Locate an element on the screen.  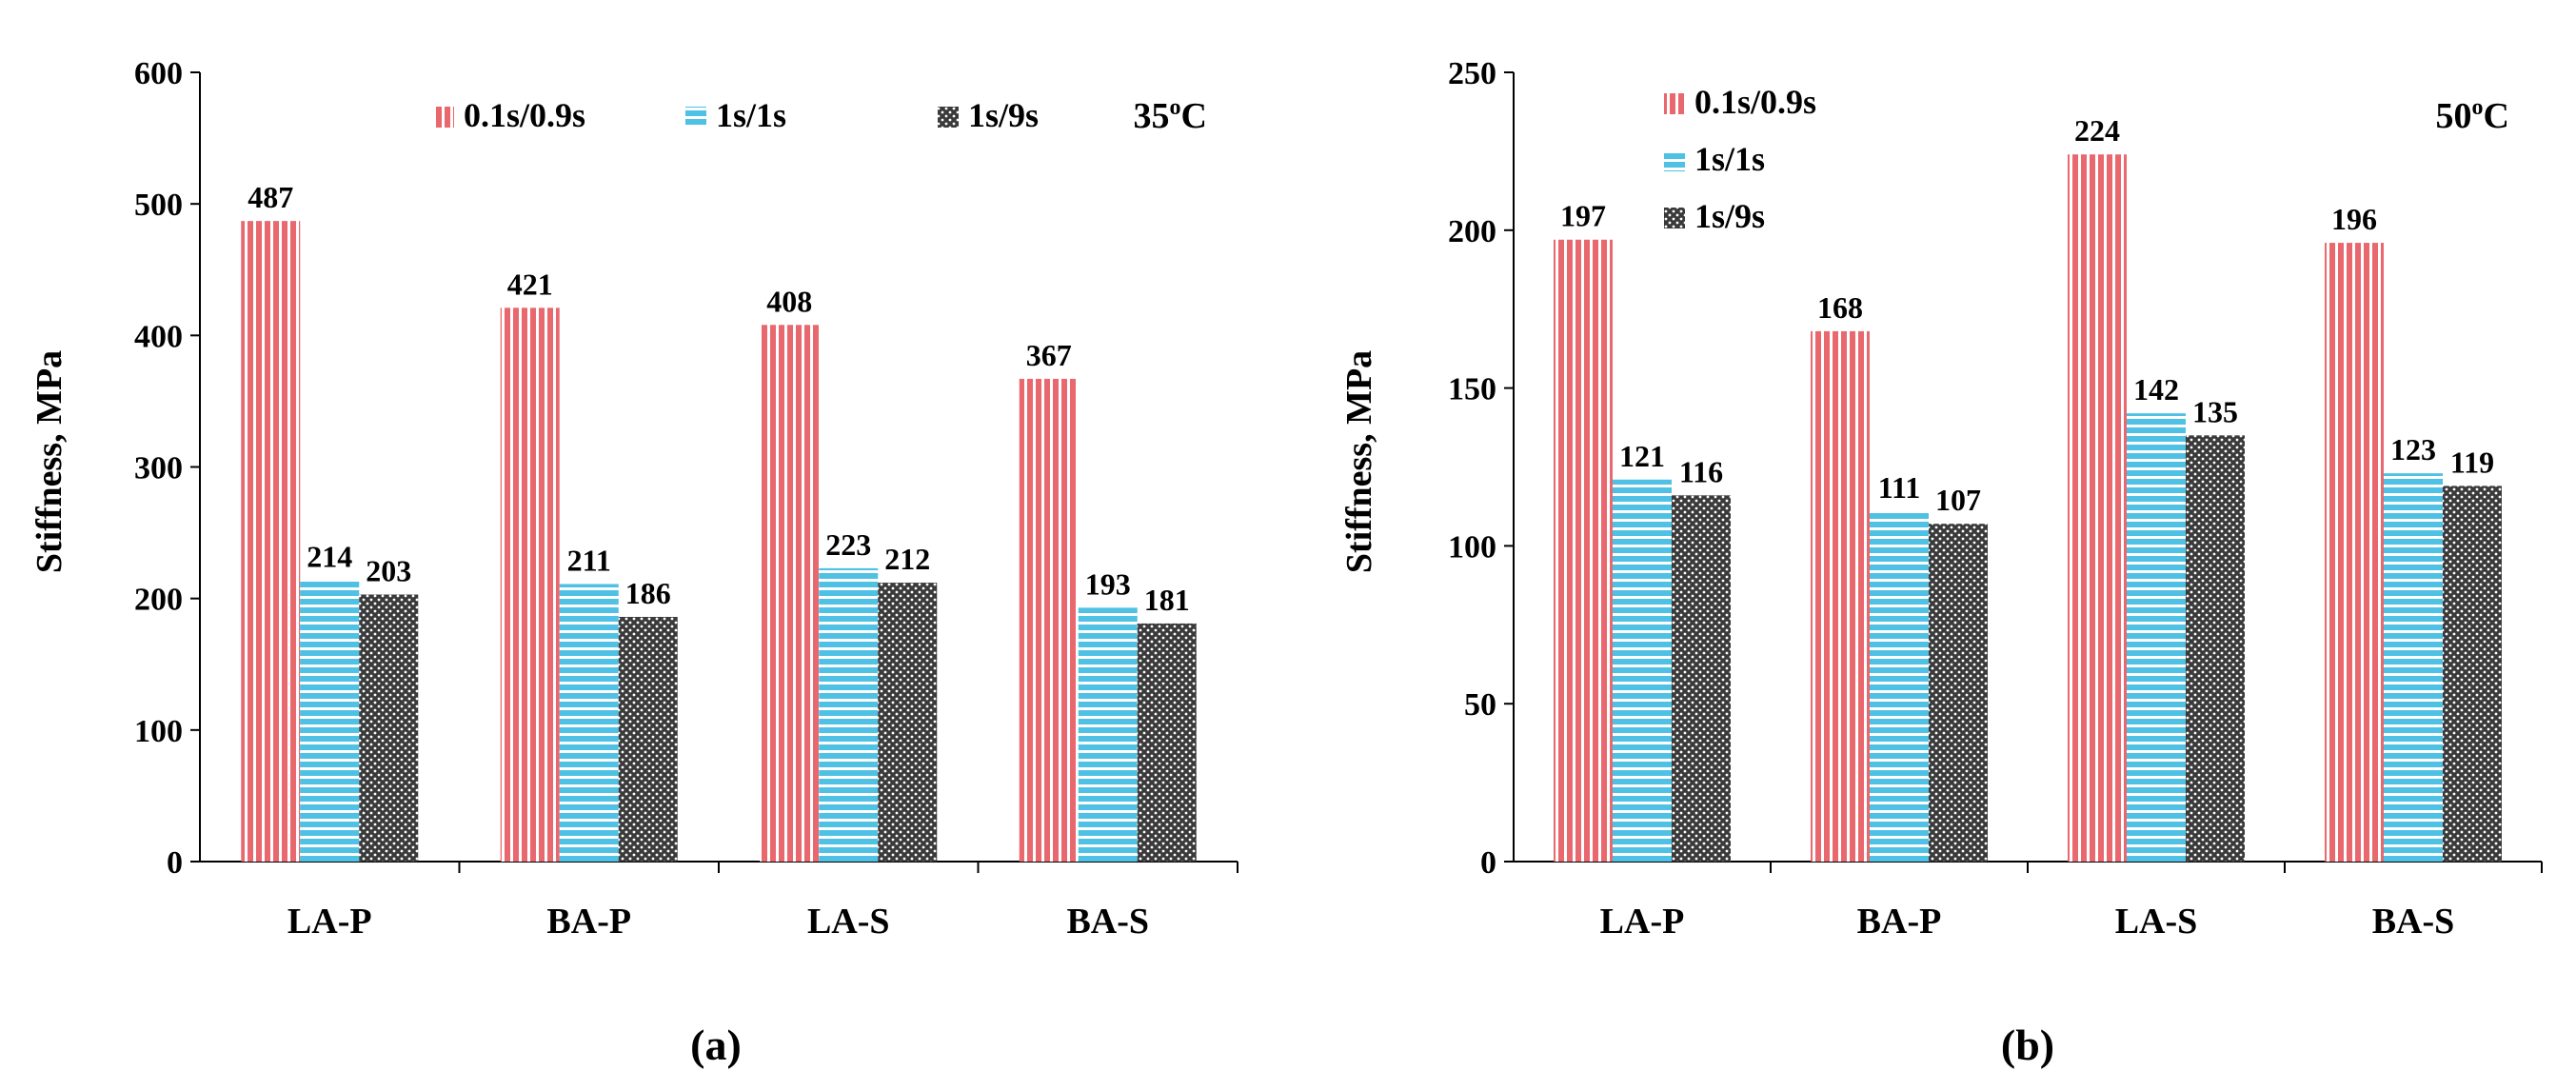
data-label: 367 is located at coordinates (1049, 355).